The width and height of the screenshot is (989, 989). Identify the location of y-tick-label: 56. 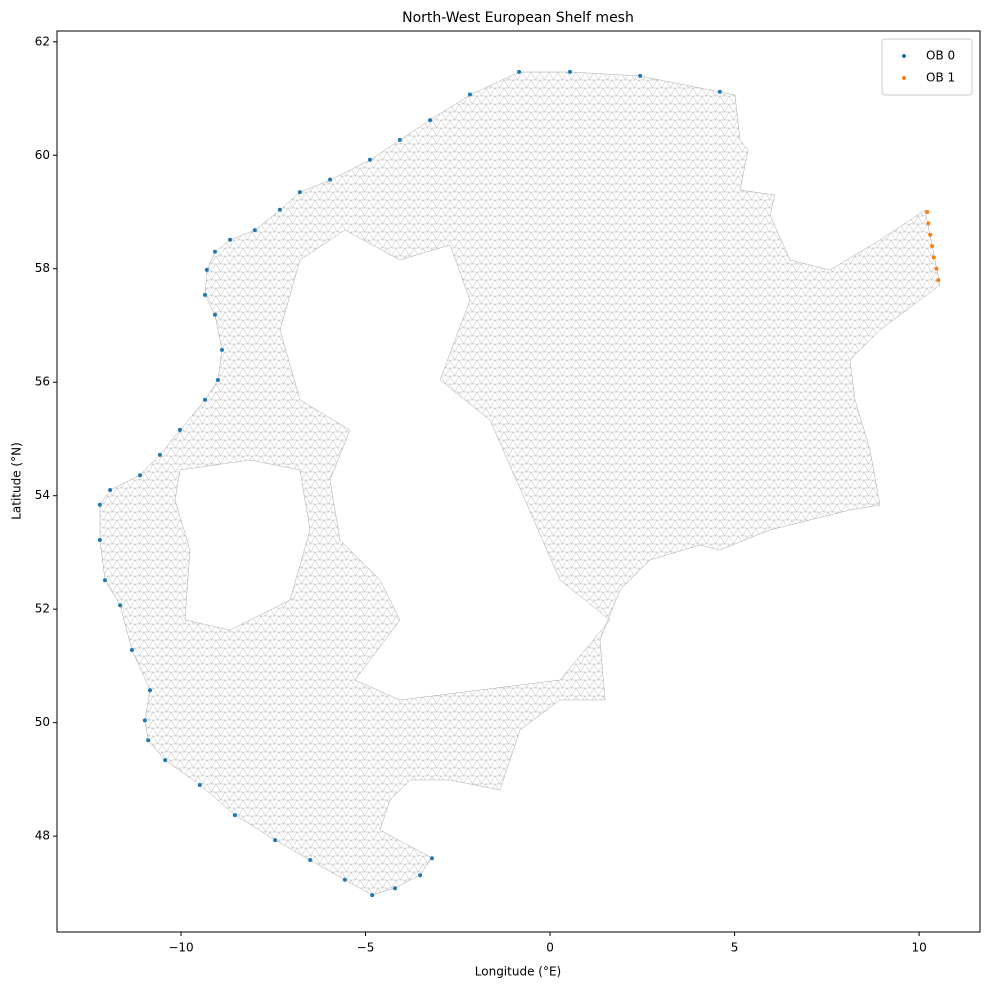
(42, 382).